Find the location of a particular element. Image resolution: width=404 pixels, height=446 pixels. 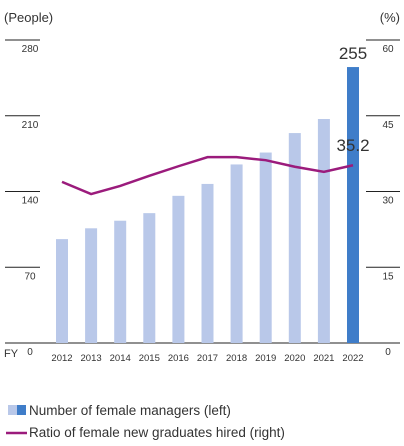

x-tick-label: 2022 is located at coordinates (352, 358).